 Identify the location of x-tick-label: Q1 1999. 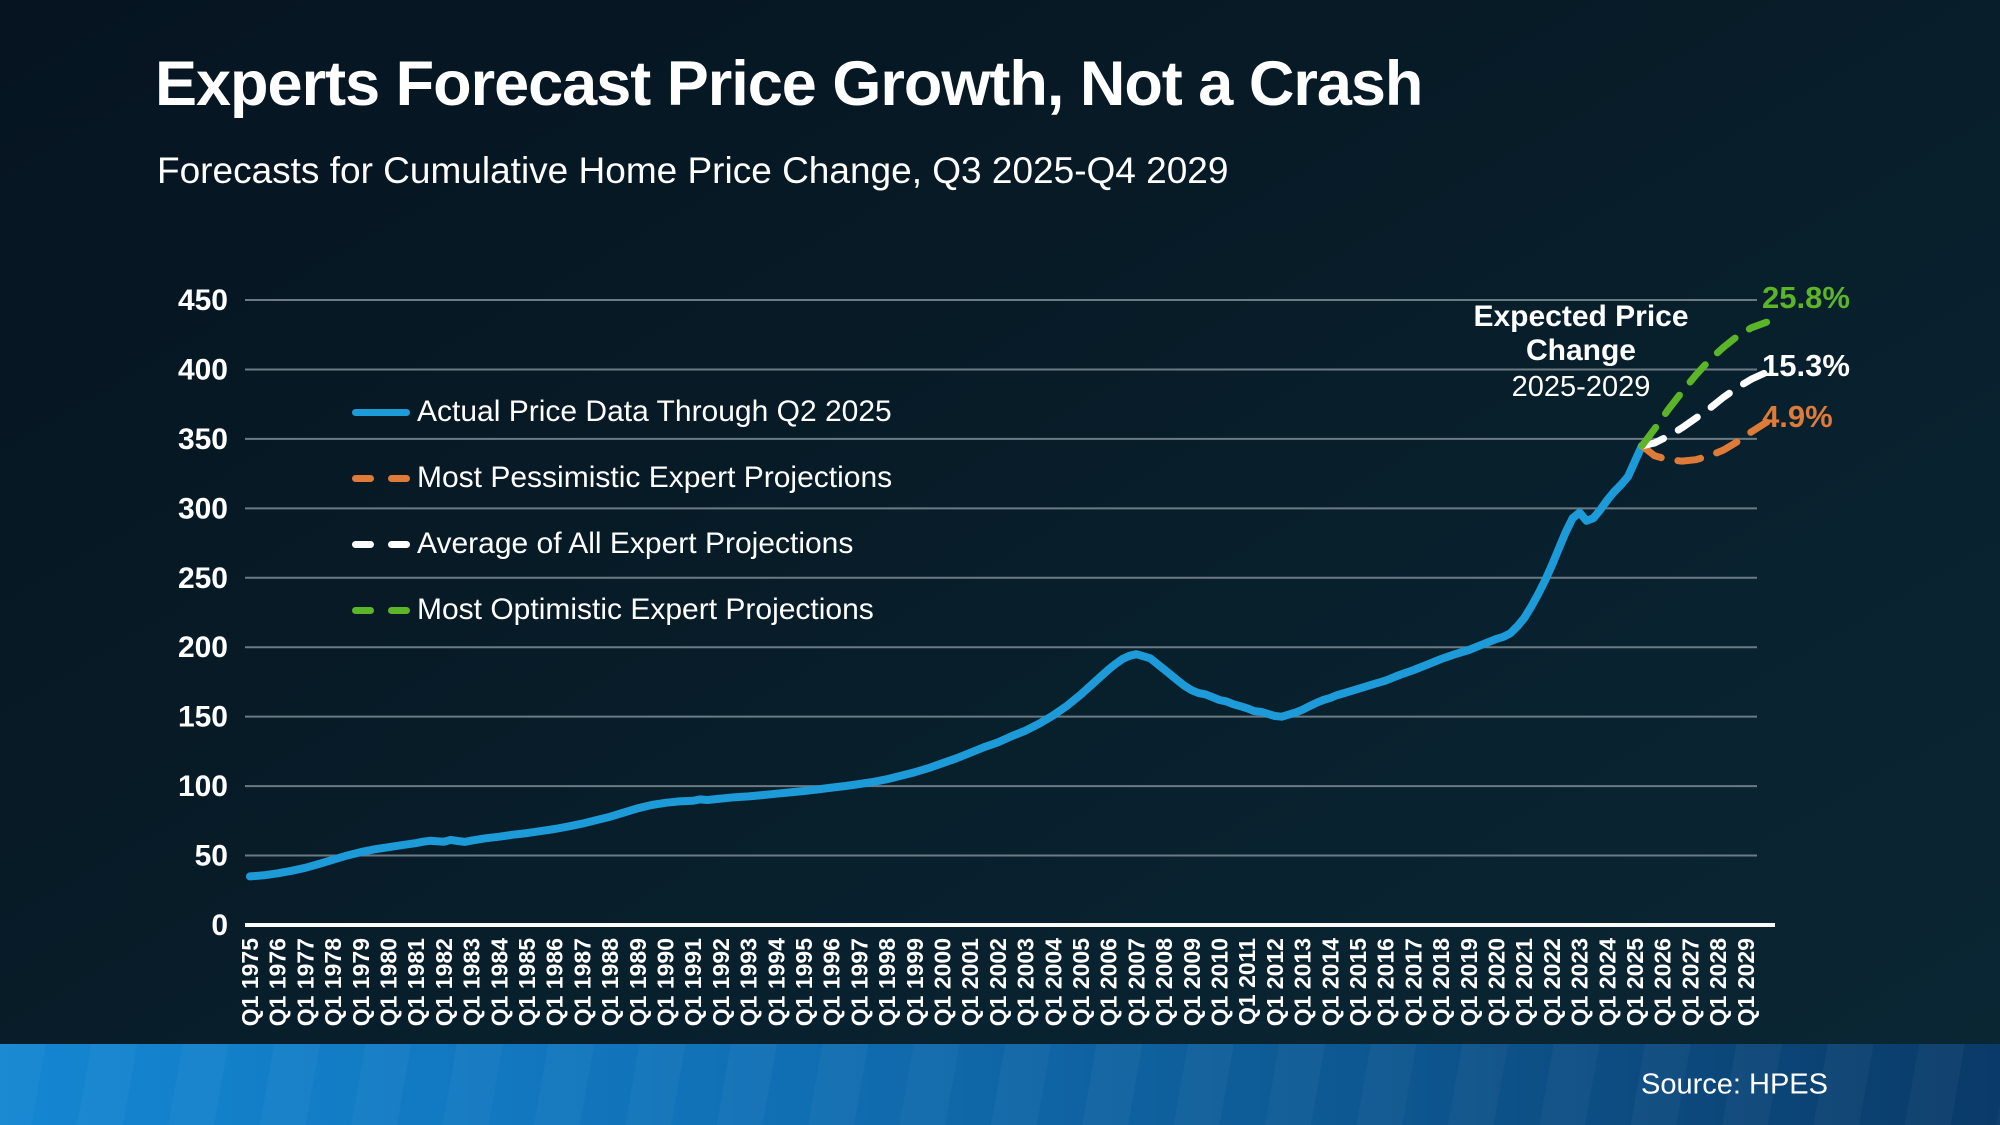
(915, 982).